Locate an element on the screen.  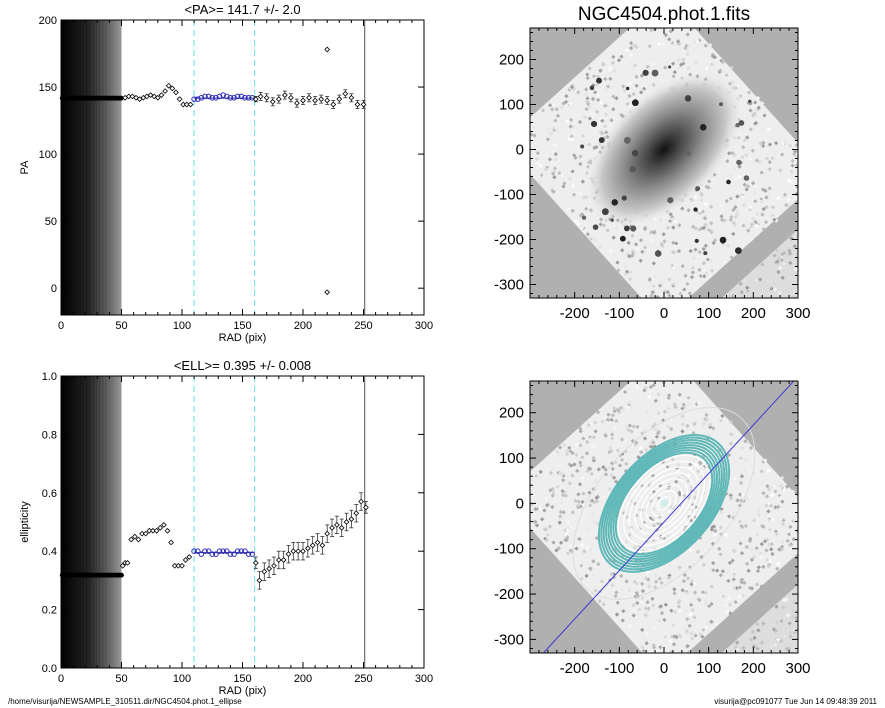
contour-fit is located at coordinates (664, 503).